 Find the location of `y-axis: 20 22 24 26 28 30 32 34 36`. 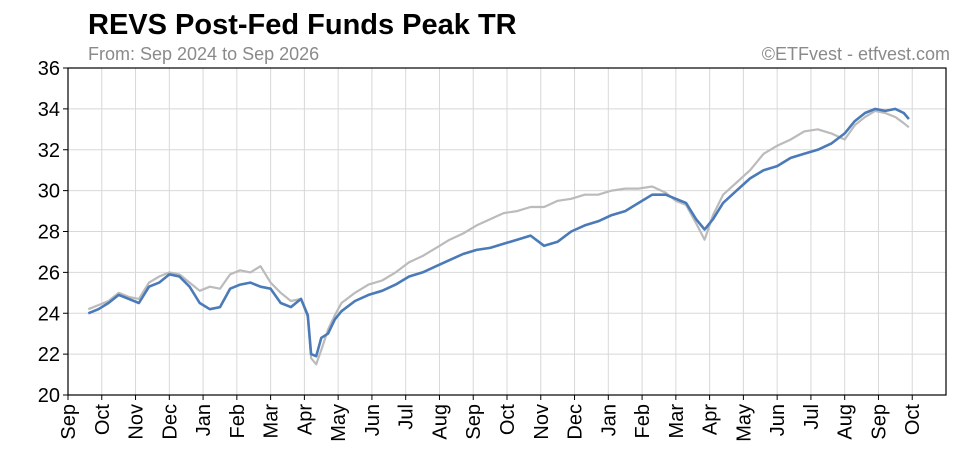

y-axis: 20 22 24 26 28 30 32 34 36 is located at coordinates (53, 232).